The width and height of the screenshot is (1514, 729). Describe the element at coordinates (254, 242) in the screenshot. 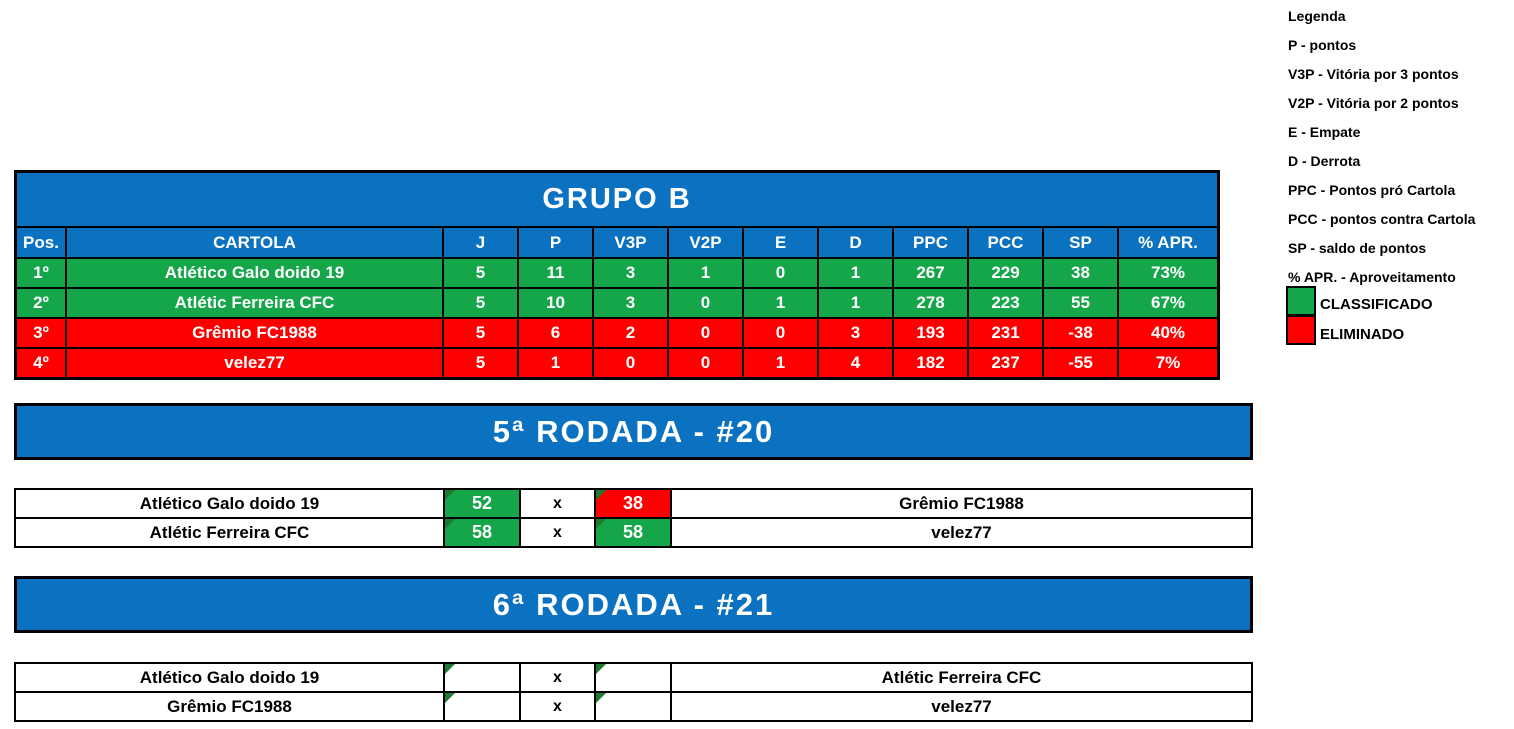

I see `column-header-cartola: CARTOLA` at that location.